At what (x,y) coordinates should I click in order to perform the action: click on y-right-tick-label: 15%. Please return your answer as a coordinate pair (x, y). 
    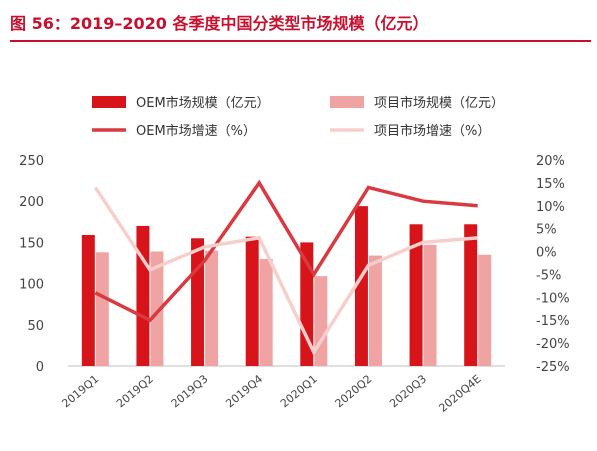
    Looking at the image, I should click on (550, 184).